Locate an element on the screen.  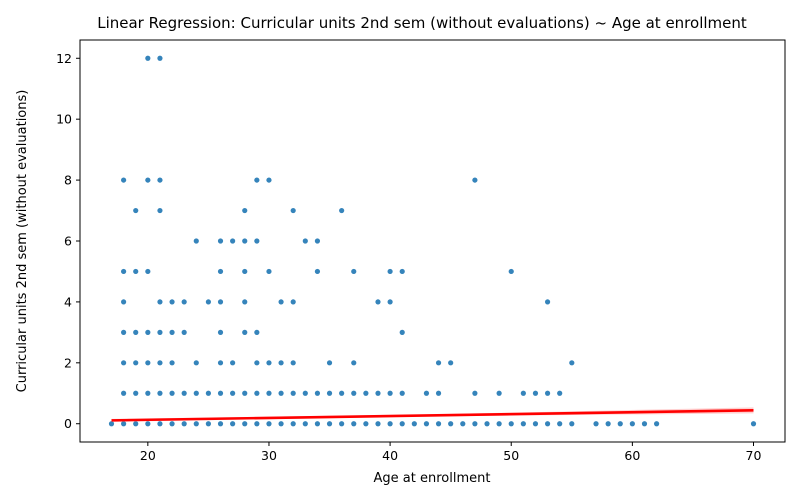
y-tick-label: 10 is located at coordinates (64, 119).